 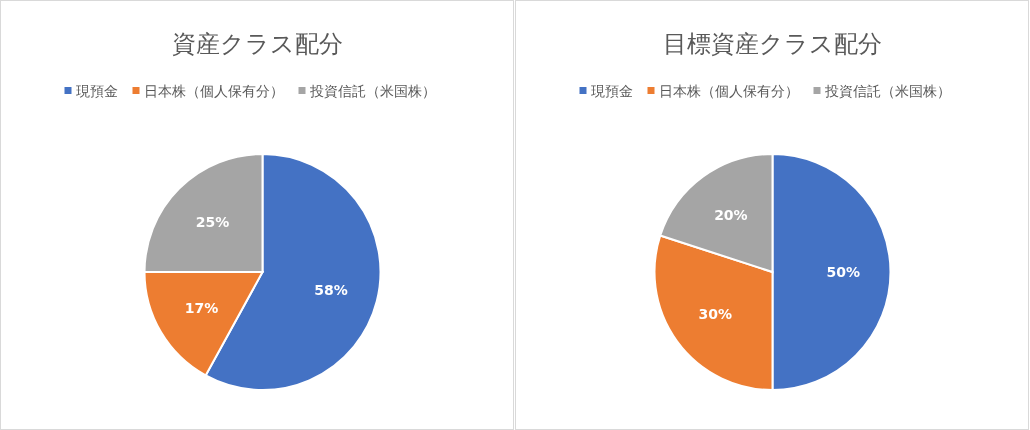 I want to click on data-label: 25%, so click(x=212, y=221).